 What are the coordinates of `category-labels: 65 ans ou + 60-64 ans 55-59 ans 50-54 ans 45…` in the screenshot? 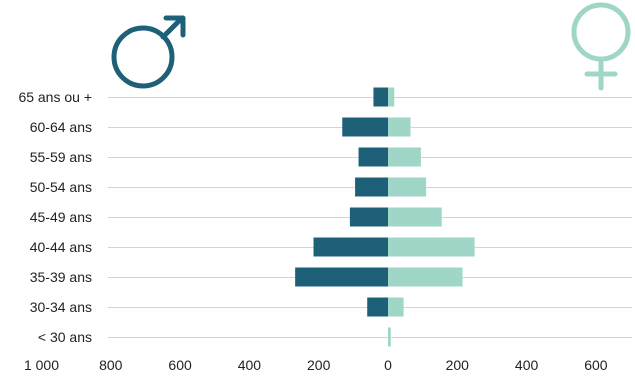 It's located at (55, 217).